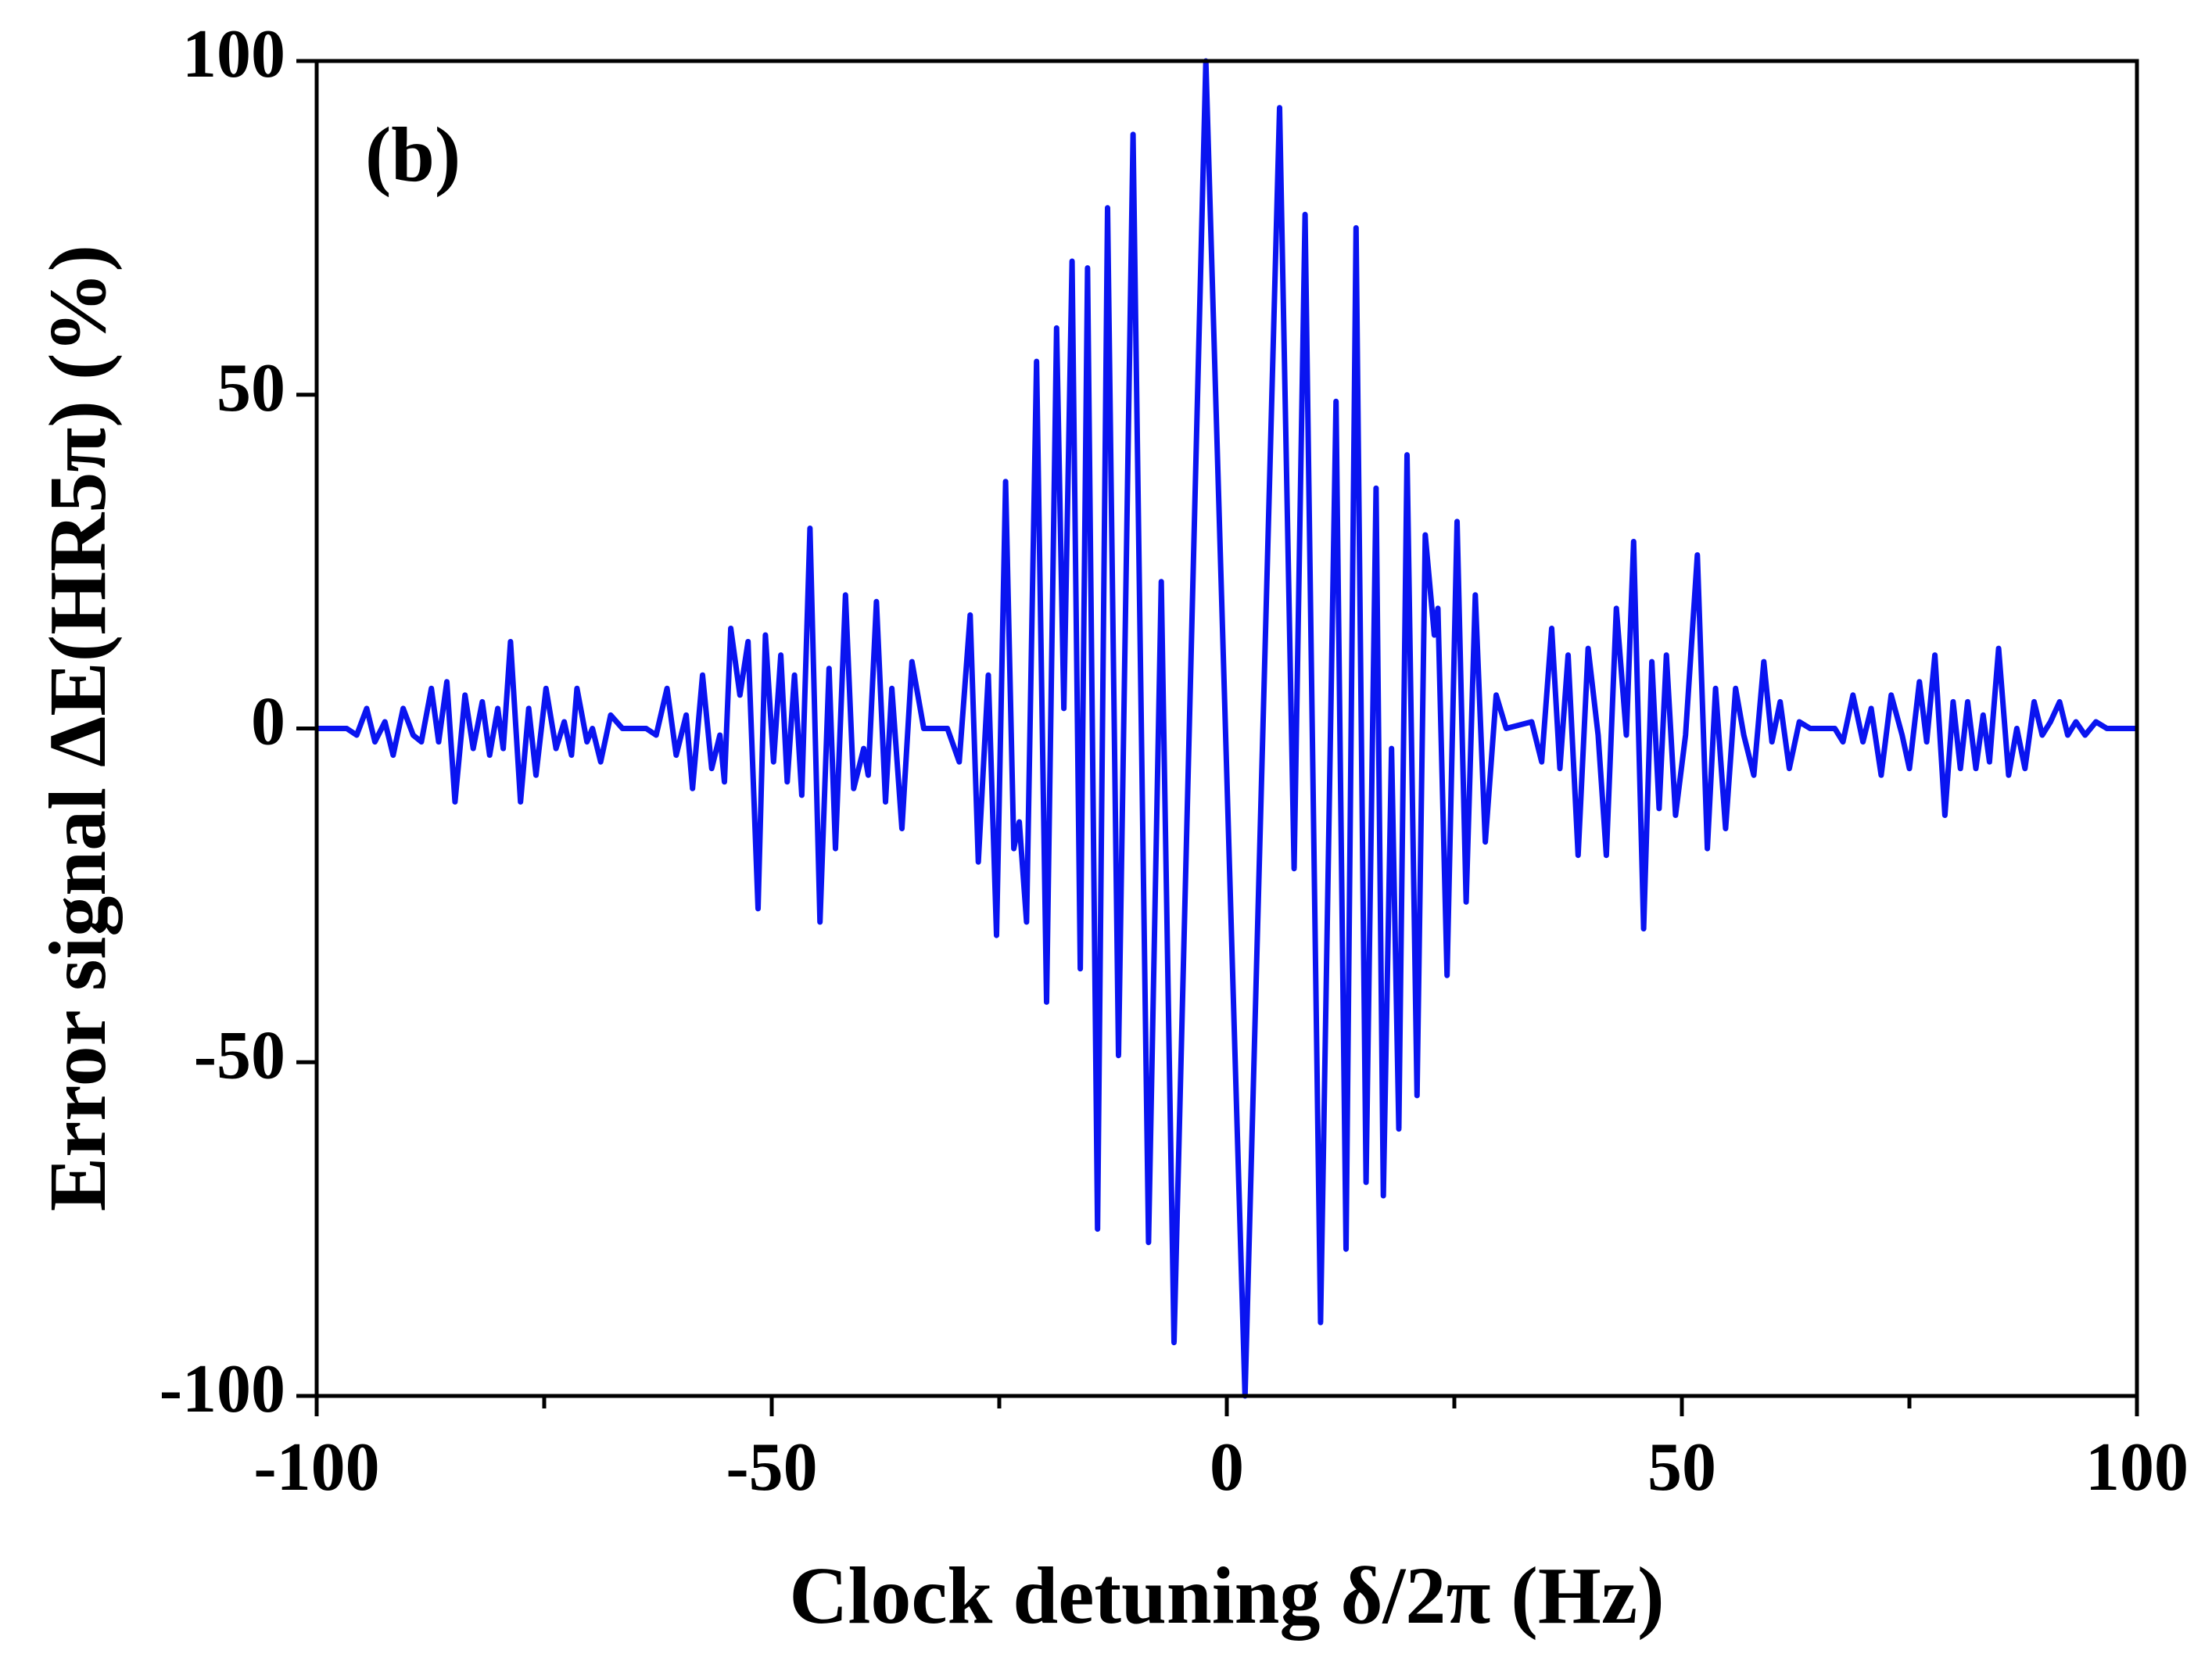  Describe the element at coordinates (268, 722) in the screenshot. I see `y-tick-label: 0` at that location.